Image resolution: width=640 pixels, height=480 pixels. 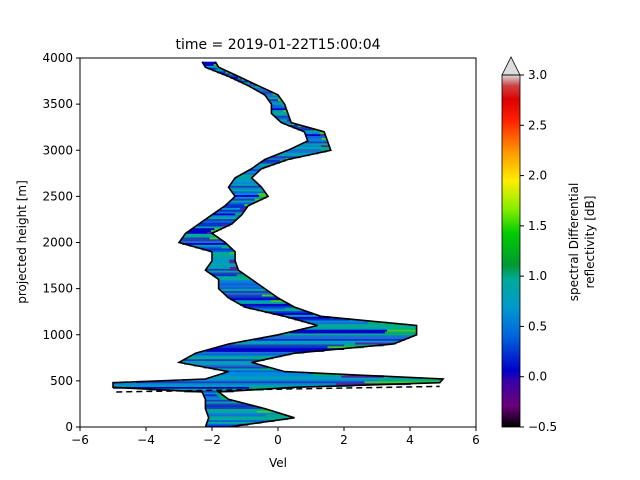 What do you see at coordinates (537, 377) in the screenshot?
I see `colorbar-tick-label: 0.0` at bounding box center [537, 377].